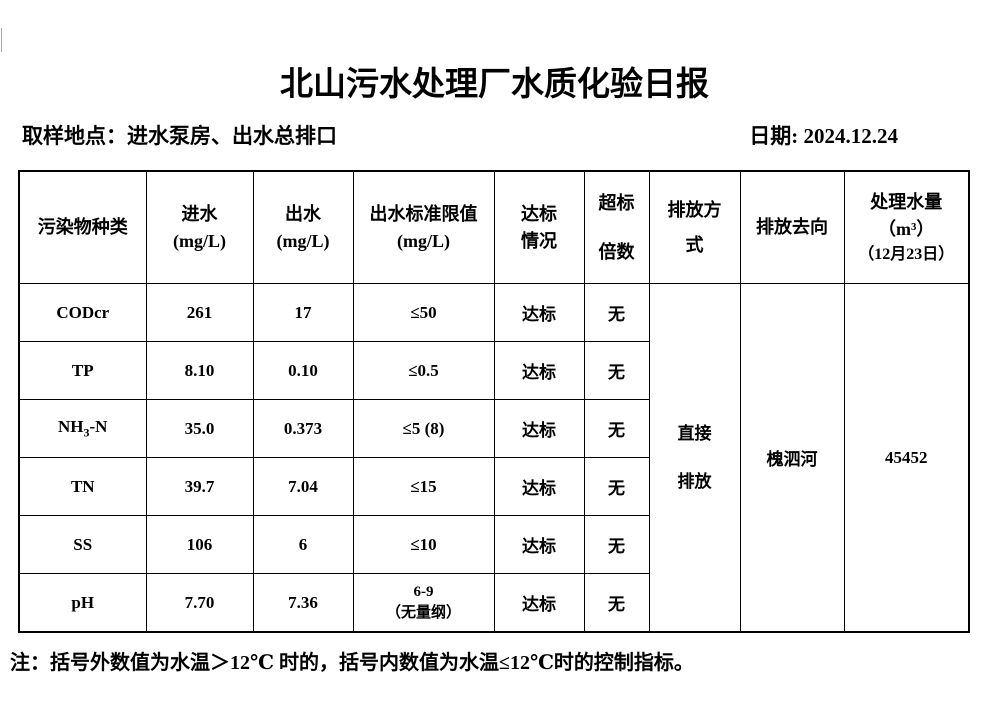 The width and height of the screenshot is (989, 706). I want to click on effluent-value: 17, so click(303, 313).